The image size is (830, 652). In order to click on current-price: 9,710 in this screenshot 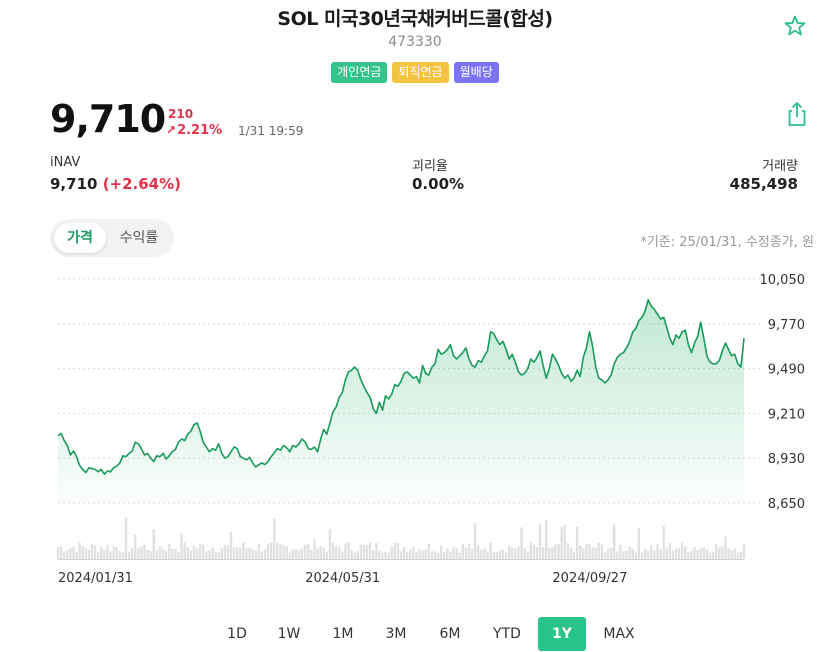, I will do `click(108, 119)`.